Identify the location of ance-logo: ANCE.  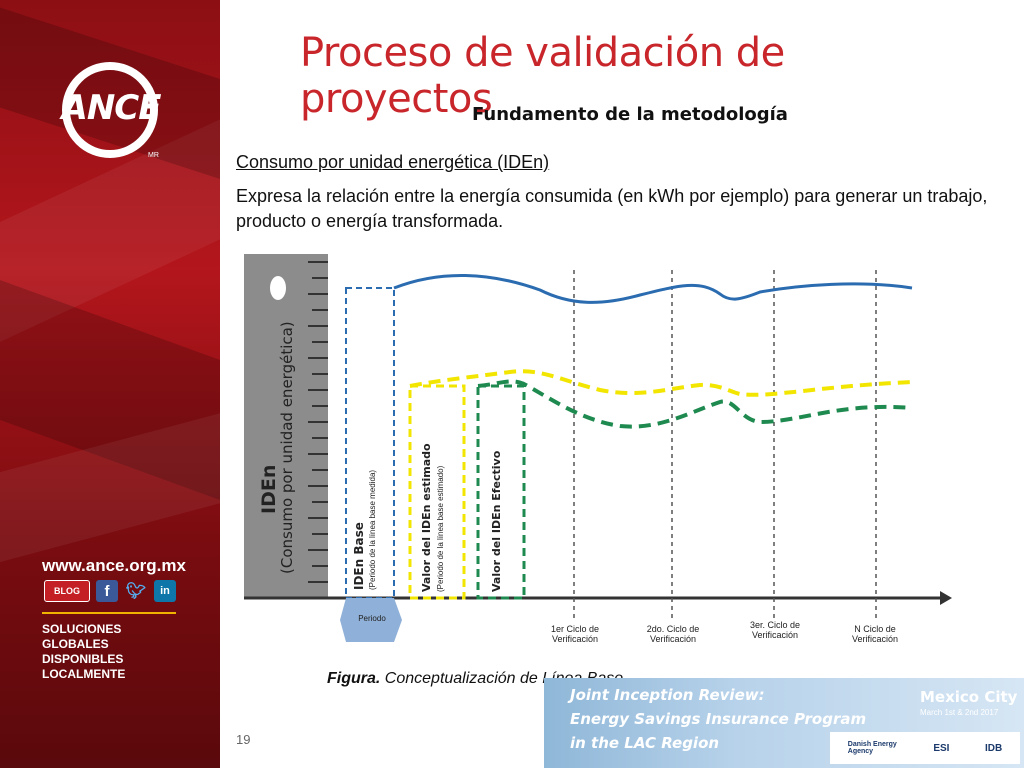
(111, 108).